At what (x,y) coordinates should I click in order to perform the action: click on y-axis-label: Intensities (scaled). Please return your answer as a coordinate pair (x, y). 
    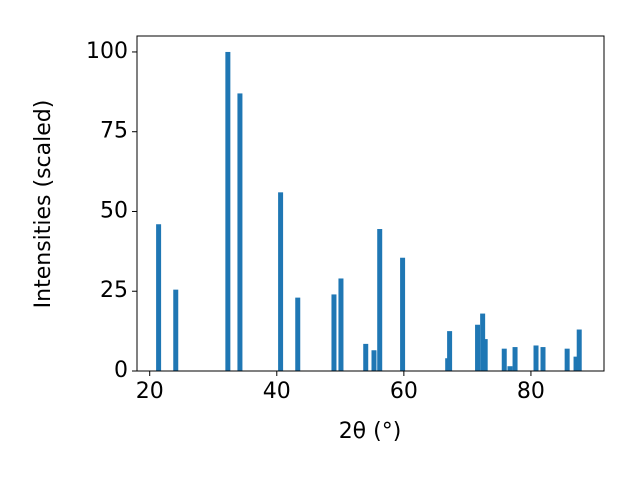
    Looking at the image, I should click on (43, 204).